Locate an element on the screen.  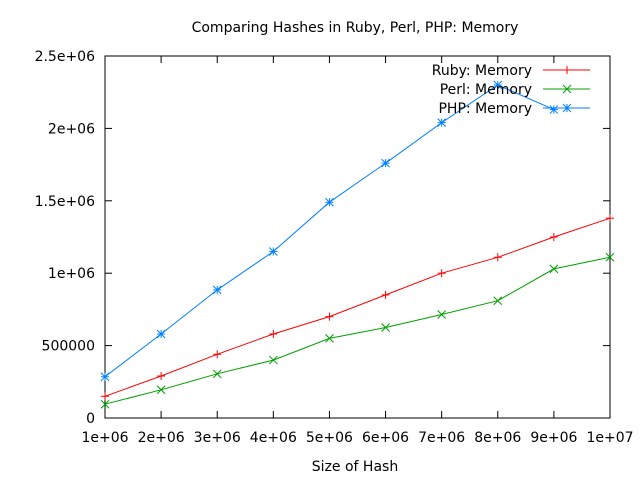
y-tick-label: 1.5e+06 is located at coordinates (65, 202).